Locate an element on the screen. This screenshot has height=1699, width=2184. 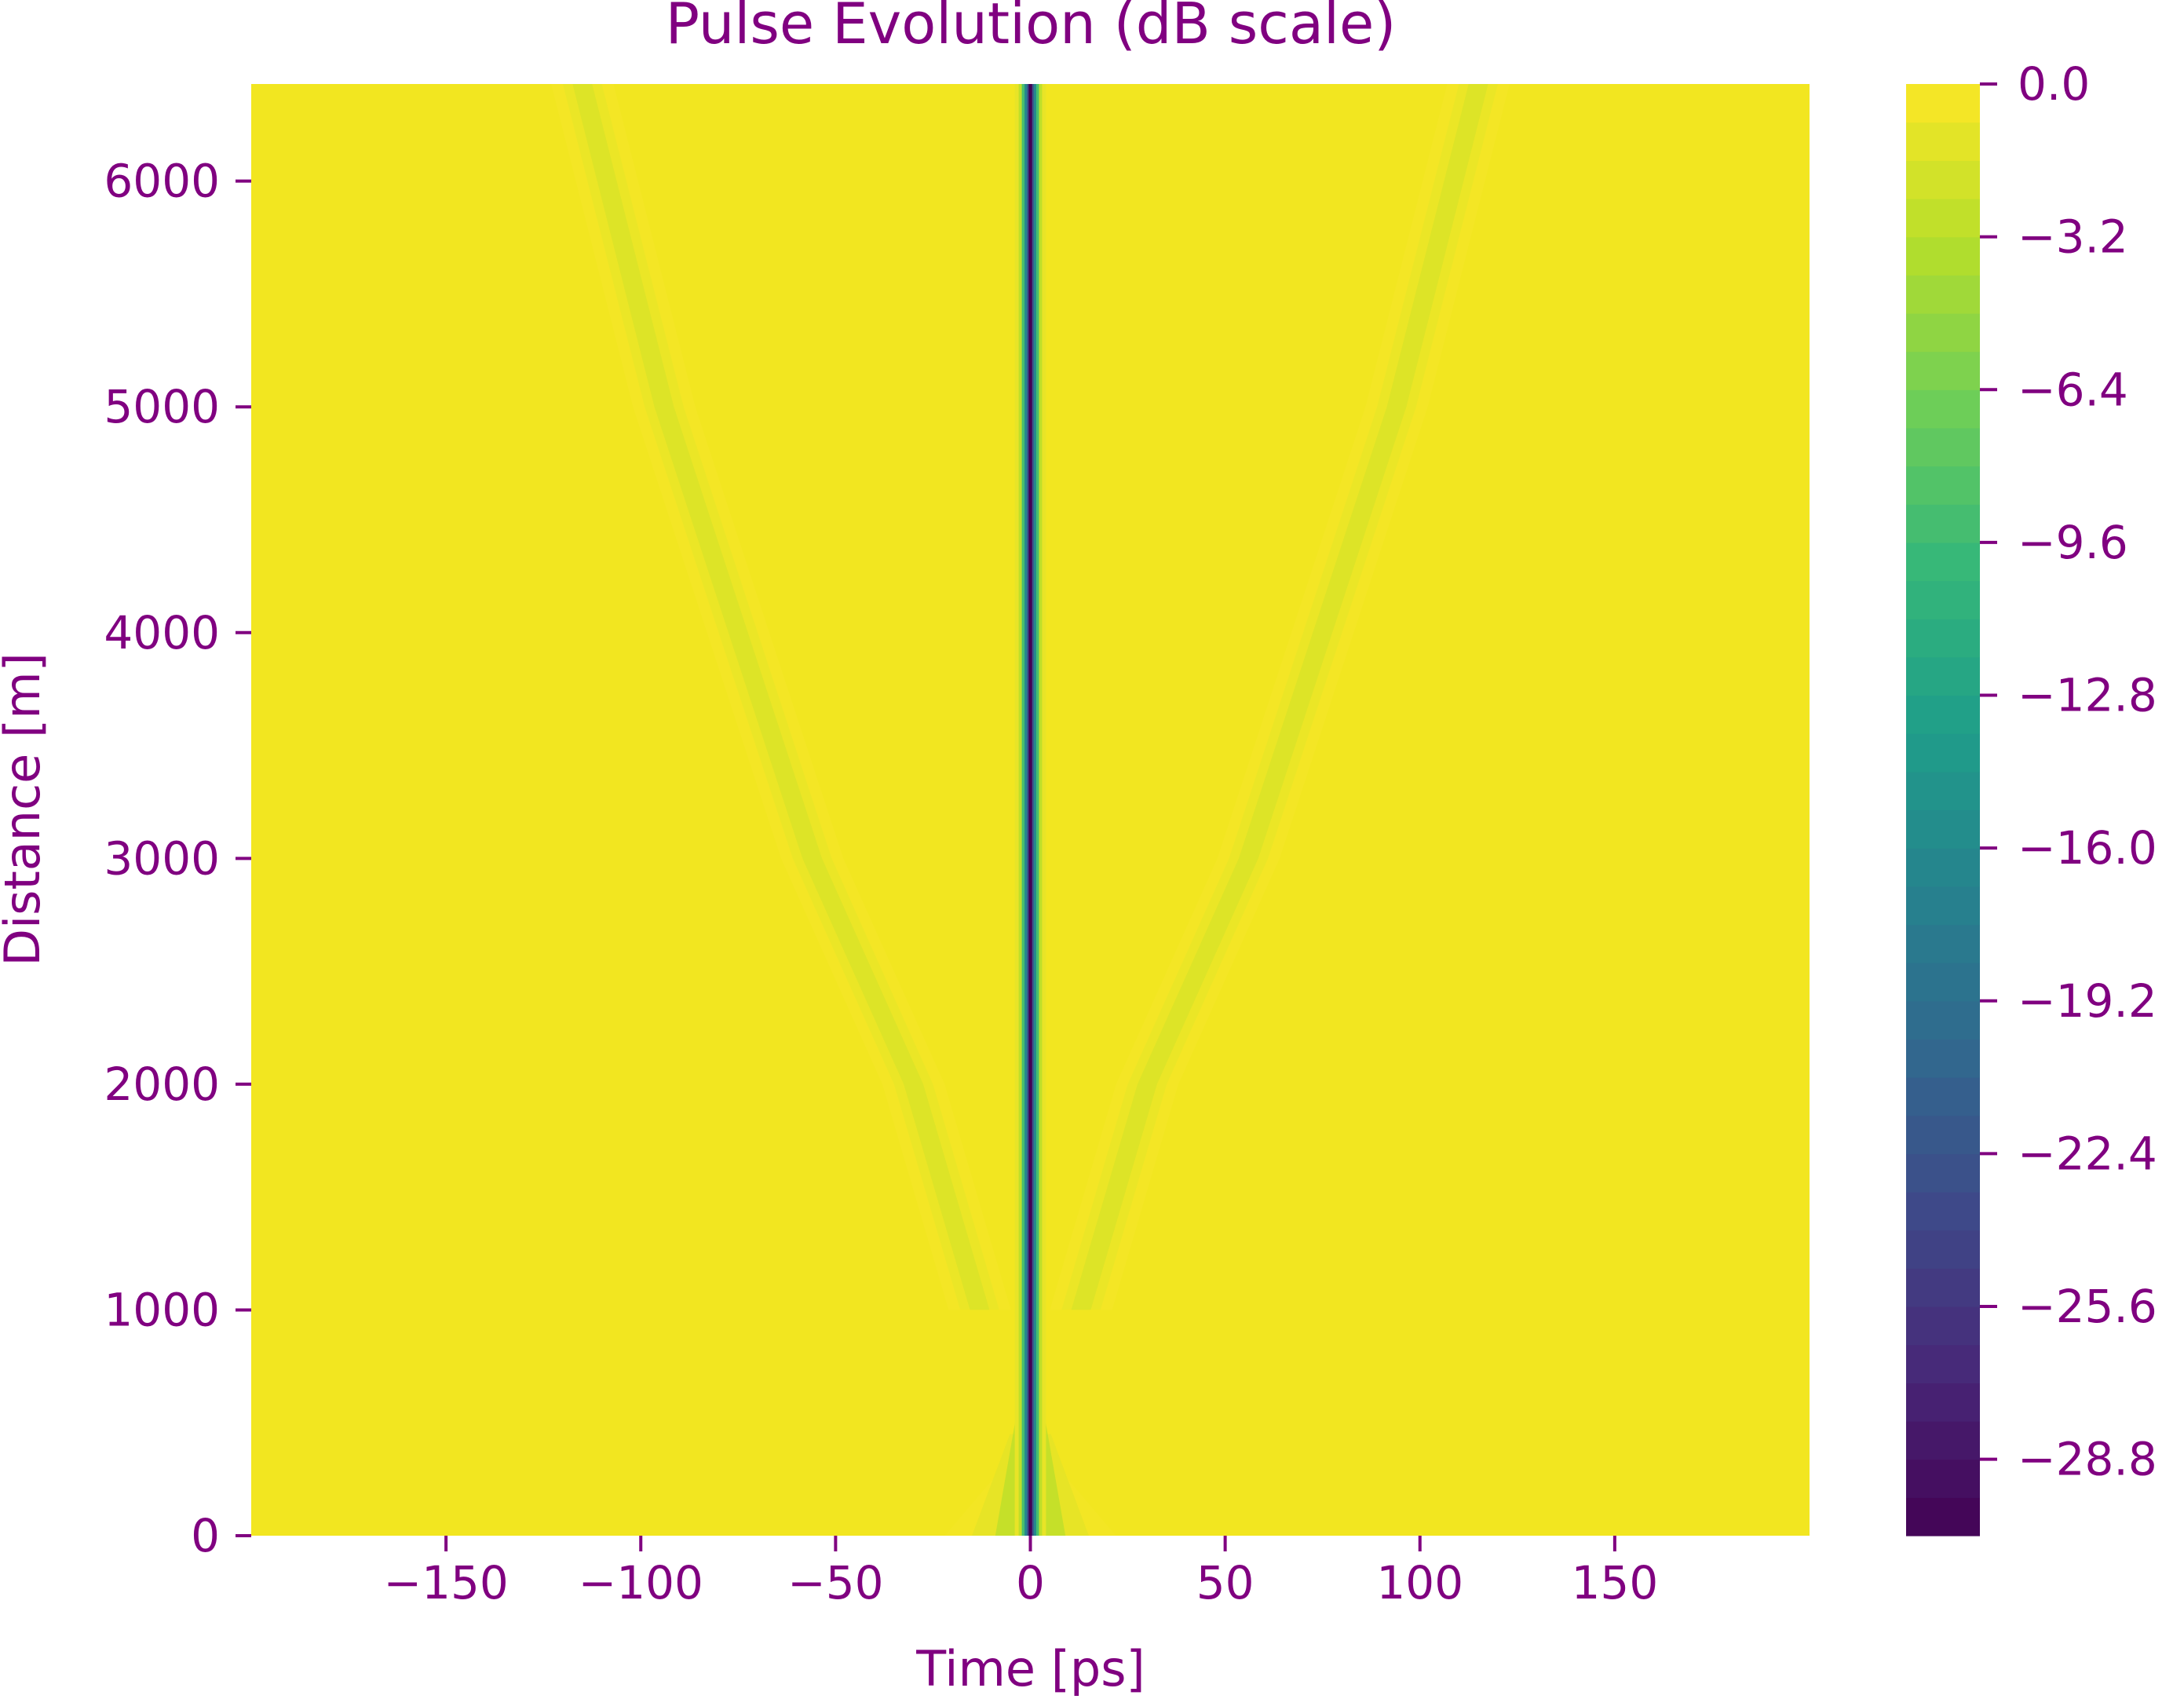
central-null is located at coordinates (1030, 810).